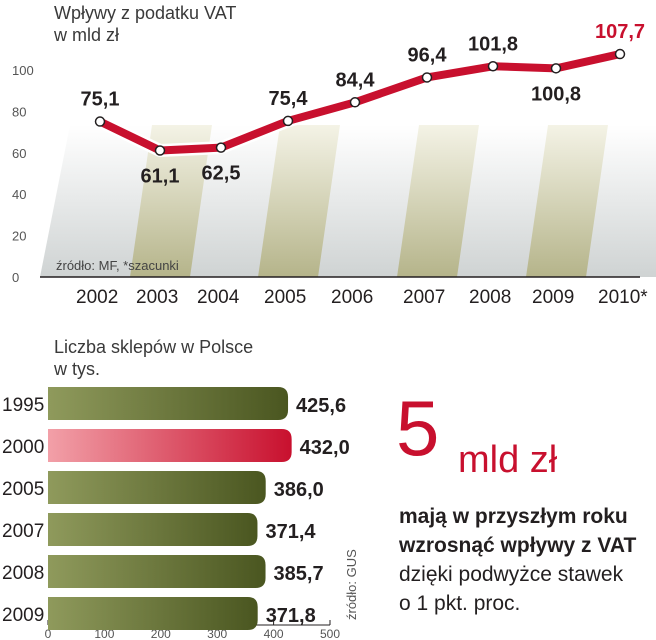 This screenshot has height=640, width=656. What do you see at coordinates (19, 194) in the screenshot?
I see `y-tick-label: 40` at bounding box center [19, 194].